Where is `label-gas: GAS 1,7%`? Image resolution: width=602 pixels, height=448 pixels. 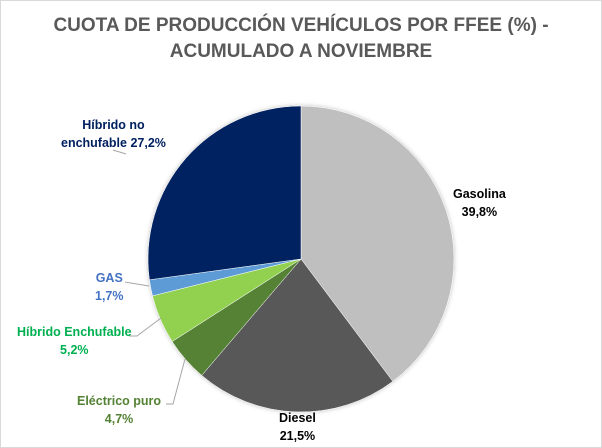 label-gas: GAS 1,7% is located at coordinates (109, 287).